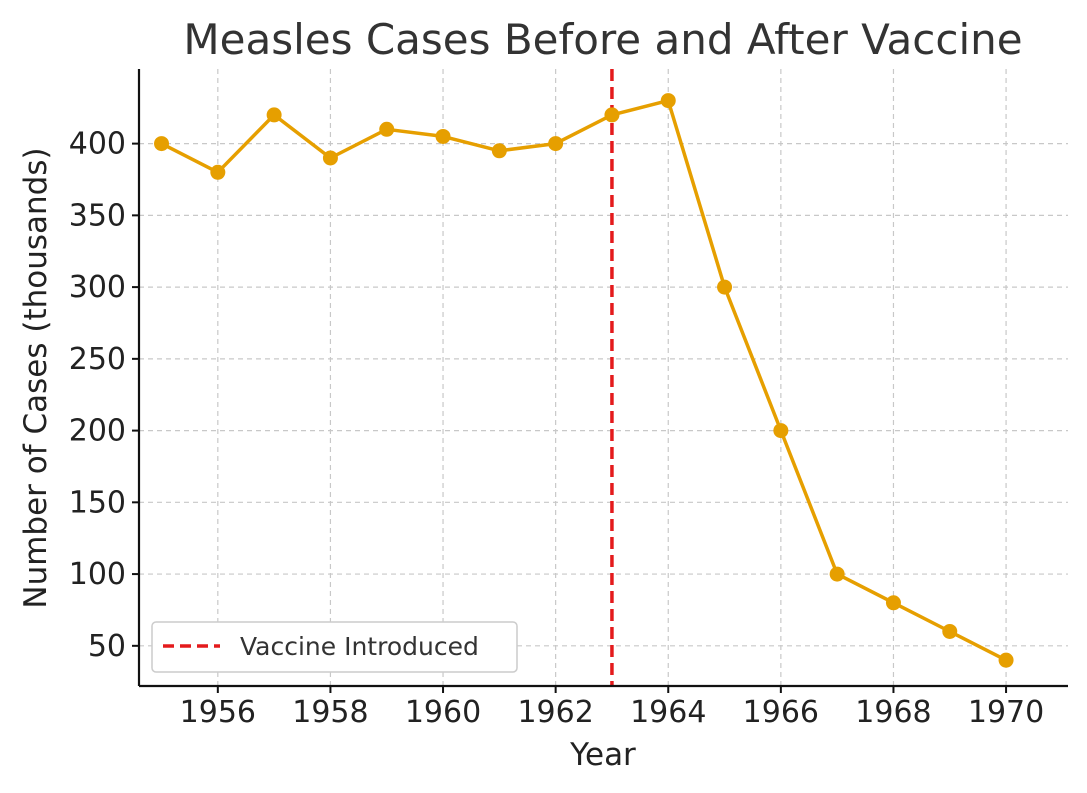 The height and width of the screenshot is (793, 1087). Describe the element at coordinates (107, 646) in the screenshot. I see `y-tick-label: 50` at that location.